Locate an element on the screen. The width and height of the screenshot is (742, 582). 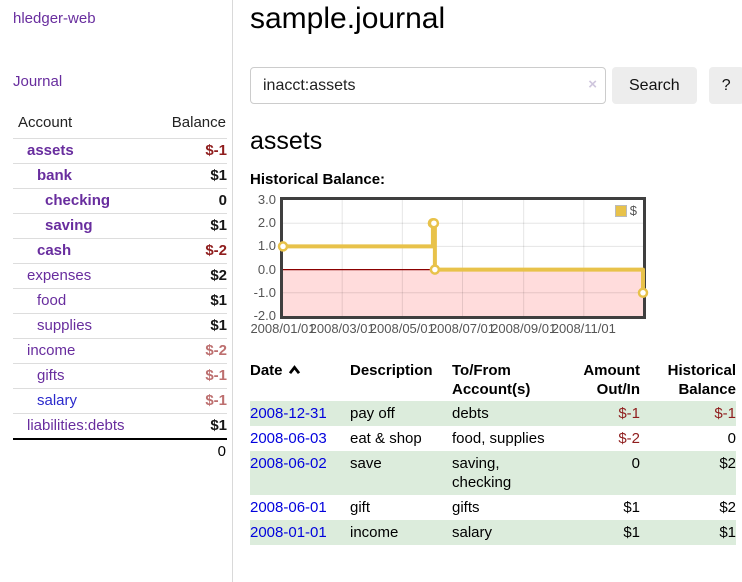
x-axis-label: 2008/03/01 is located at coordinates (342, 328).